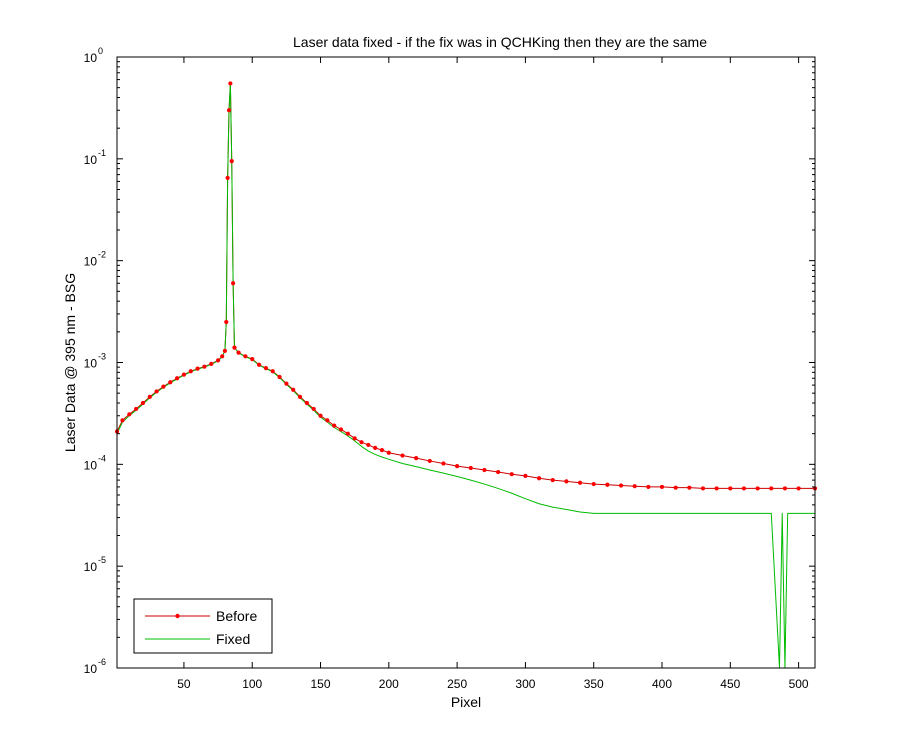 The height and width of the screenshot is (750, 900). Describe the element at coordinates (102, 458) in the screenshot. I see `y-tick-exponent: -4` at that location.